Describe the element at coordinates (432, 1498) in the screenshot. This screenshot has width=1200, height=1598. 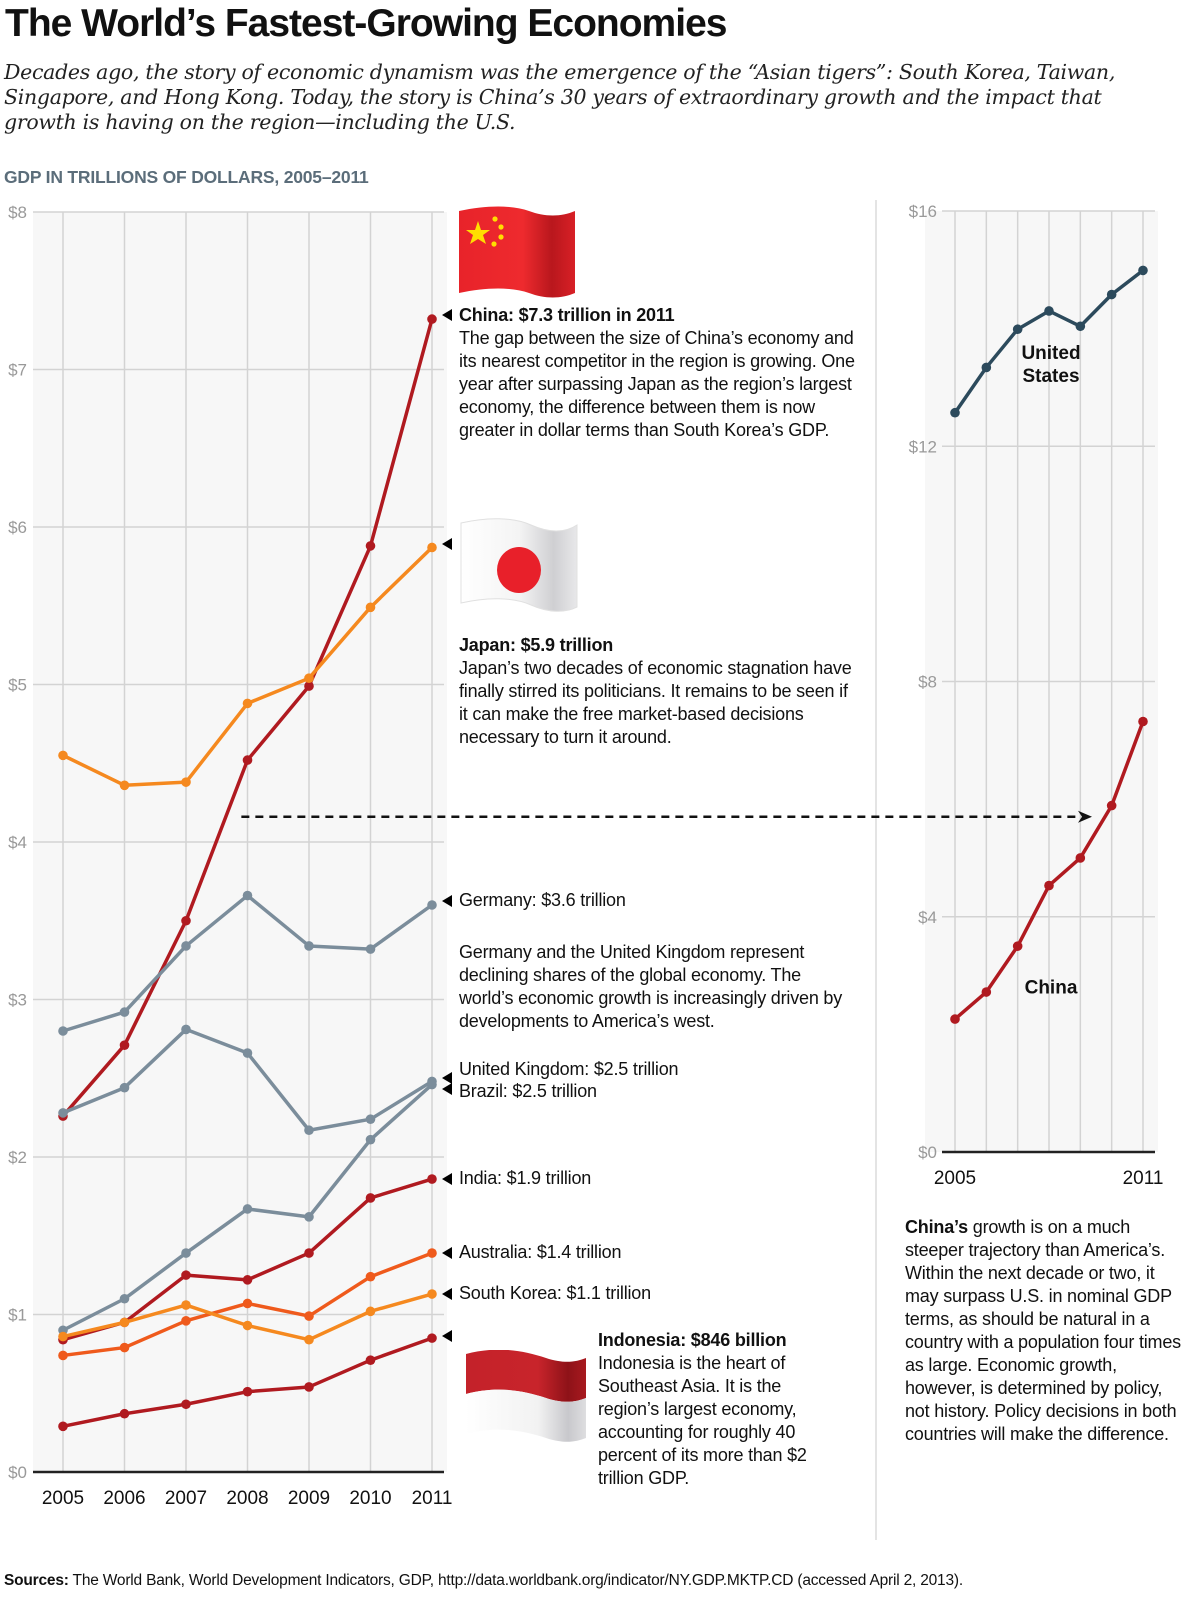
I see `left-x-tick-label: 2011` at that location.